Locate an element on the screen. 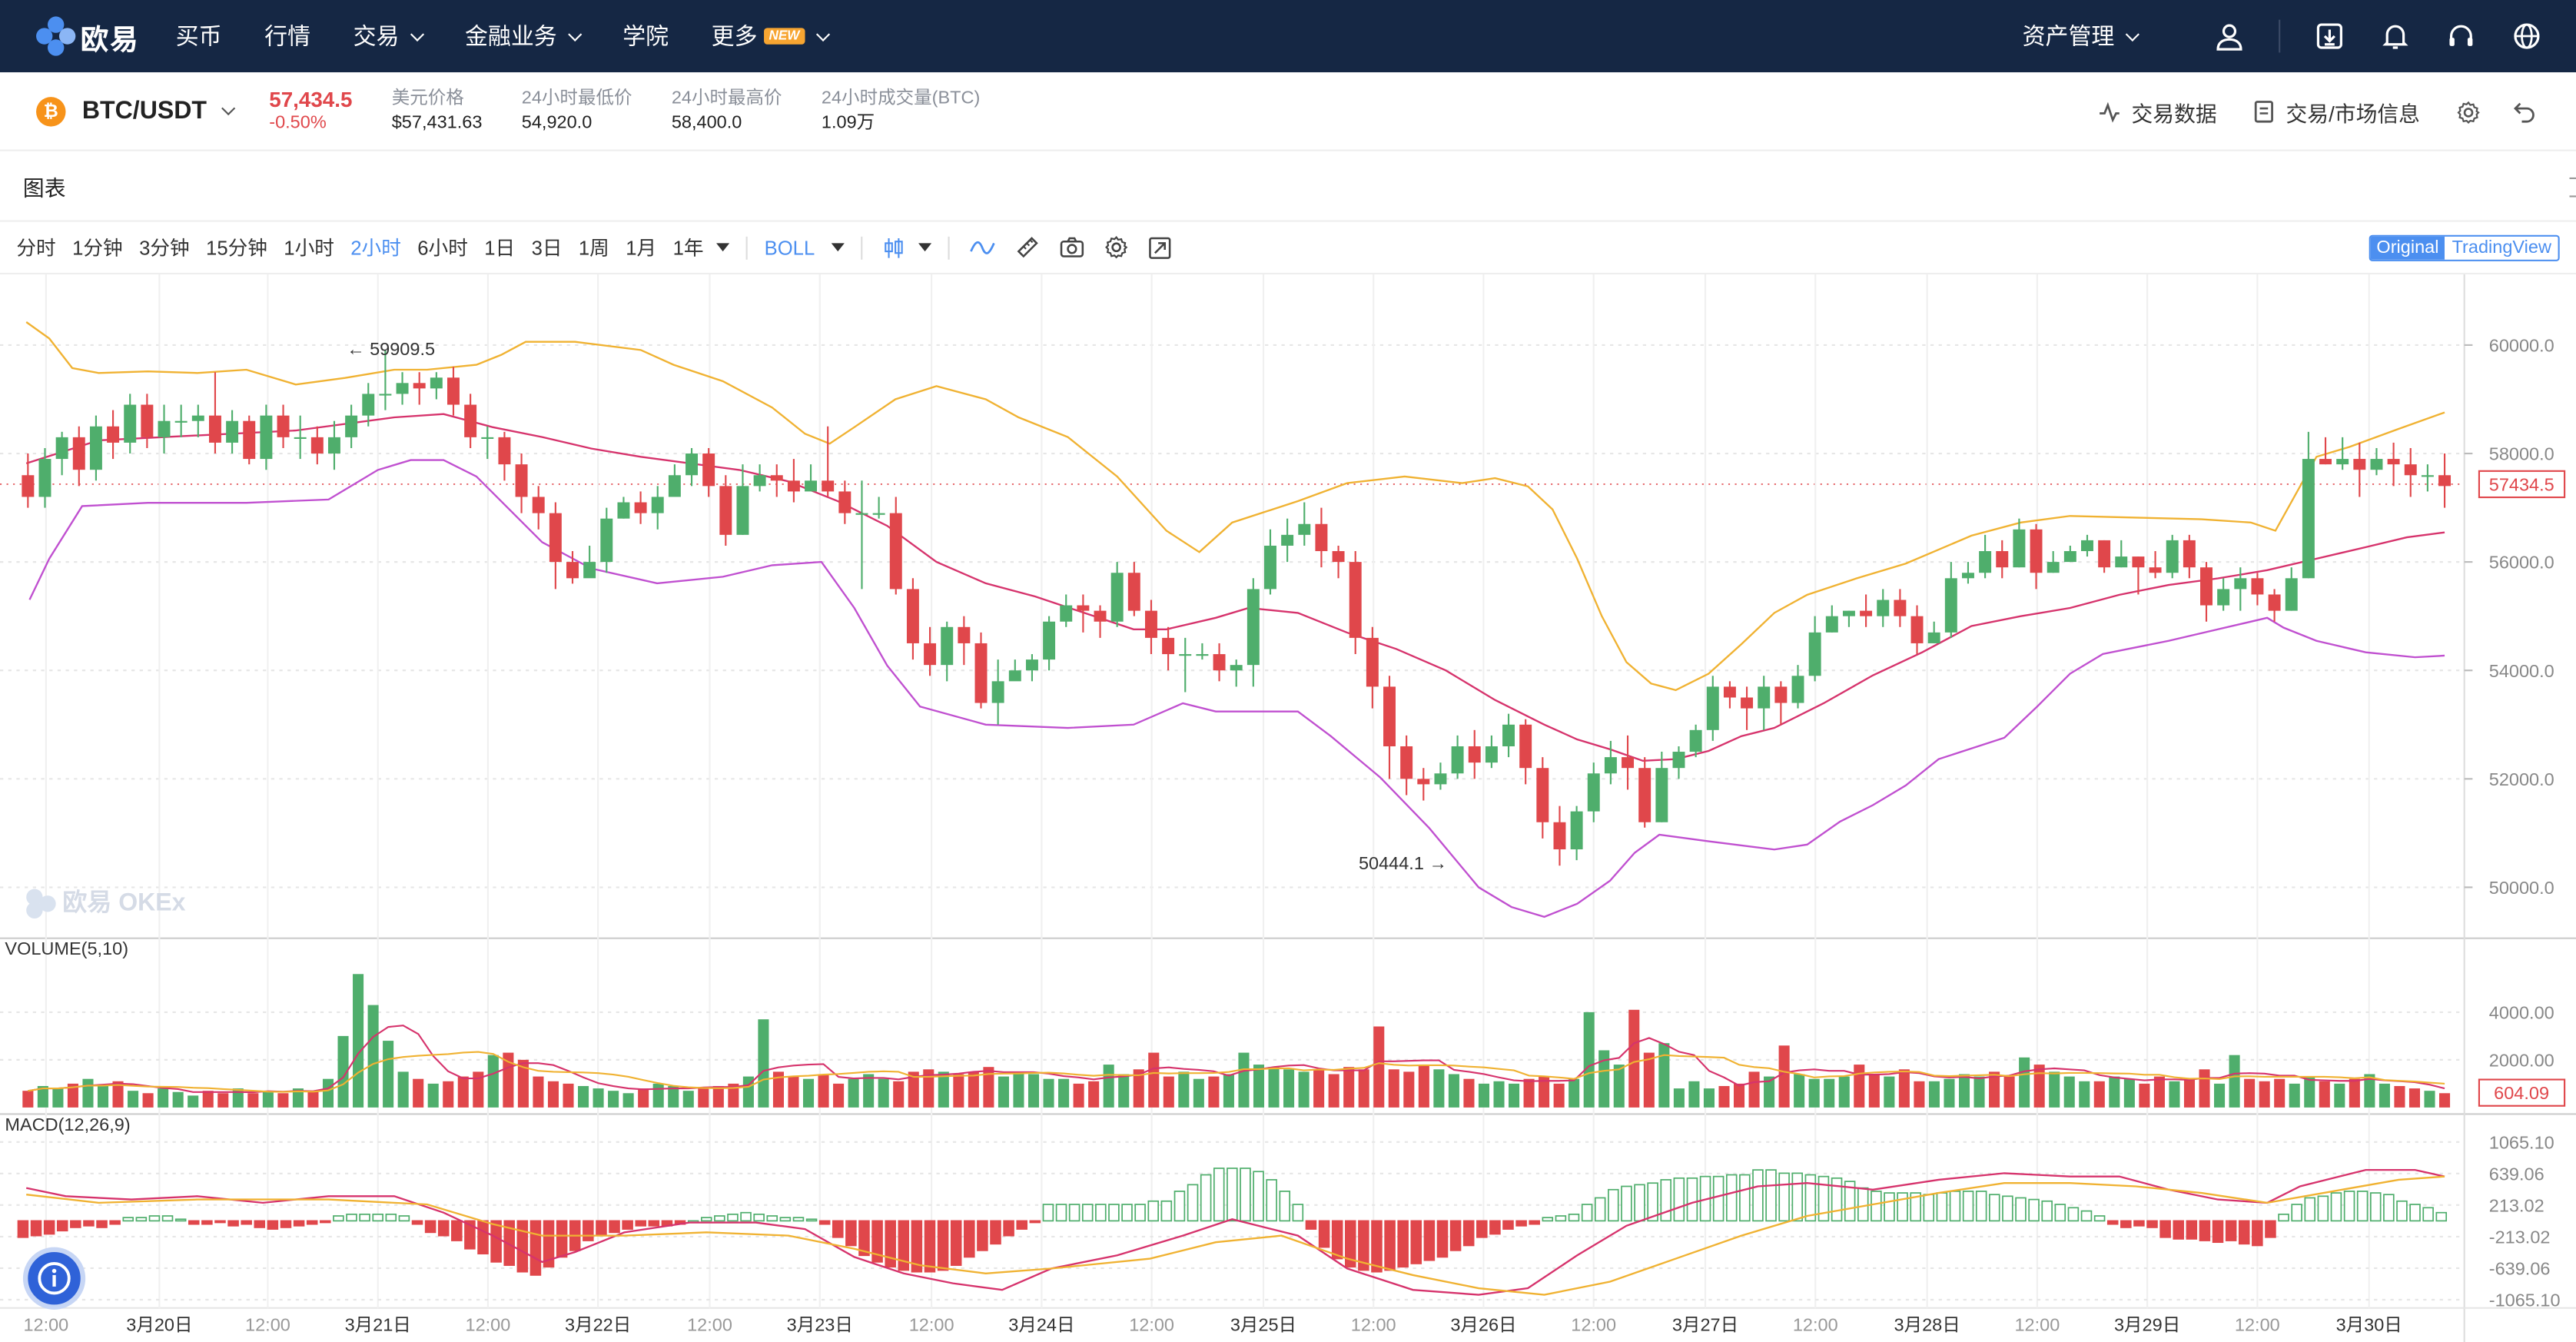  timeframe-tick: 分时 is located at coordinates (36, 248).